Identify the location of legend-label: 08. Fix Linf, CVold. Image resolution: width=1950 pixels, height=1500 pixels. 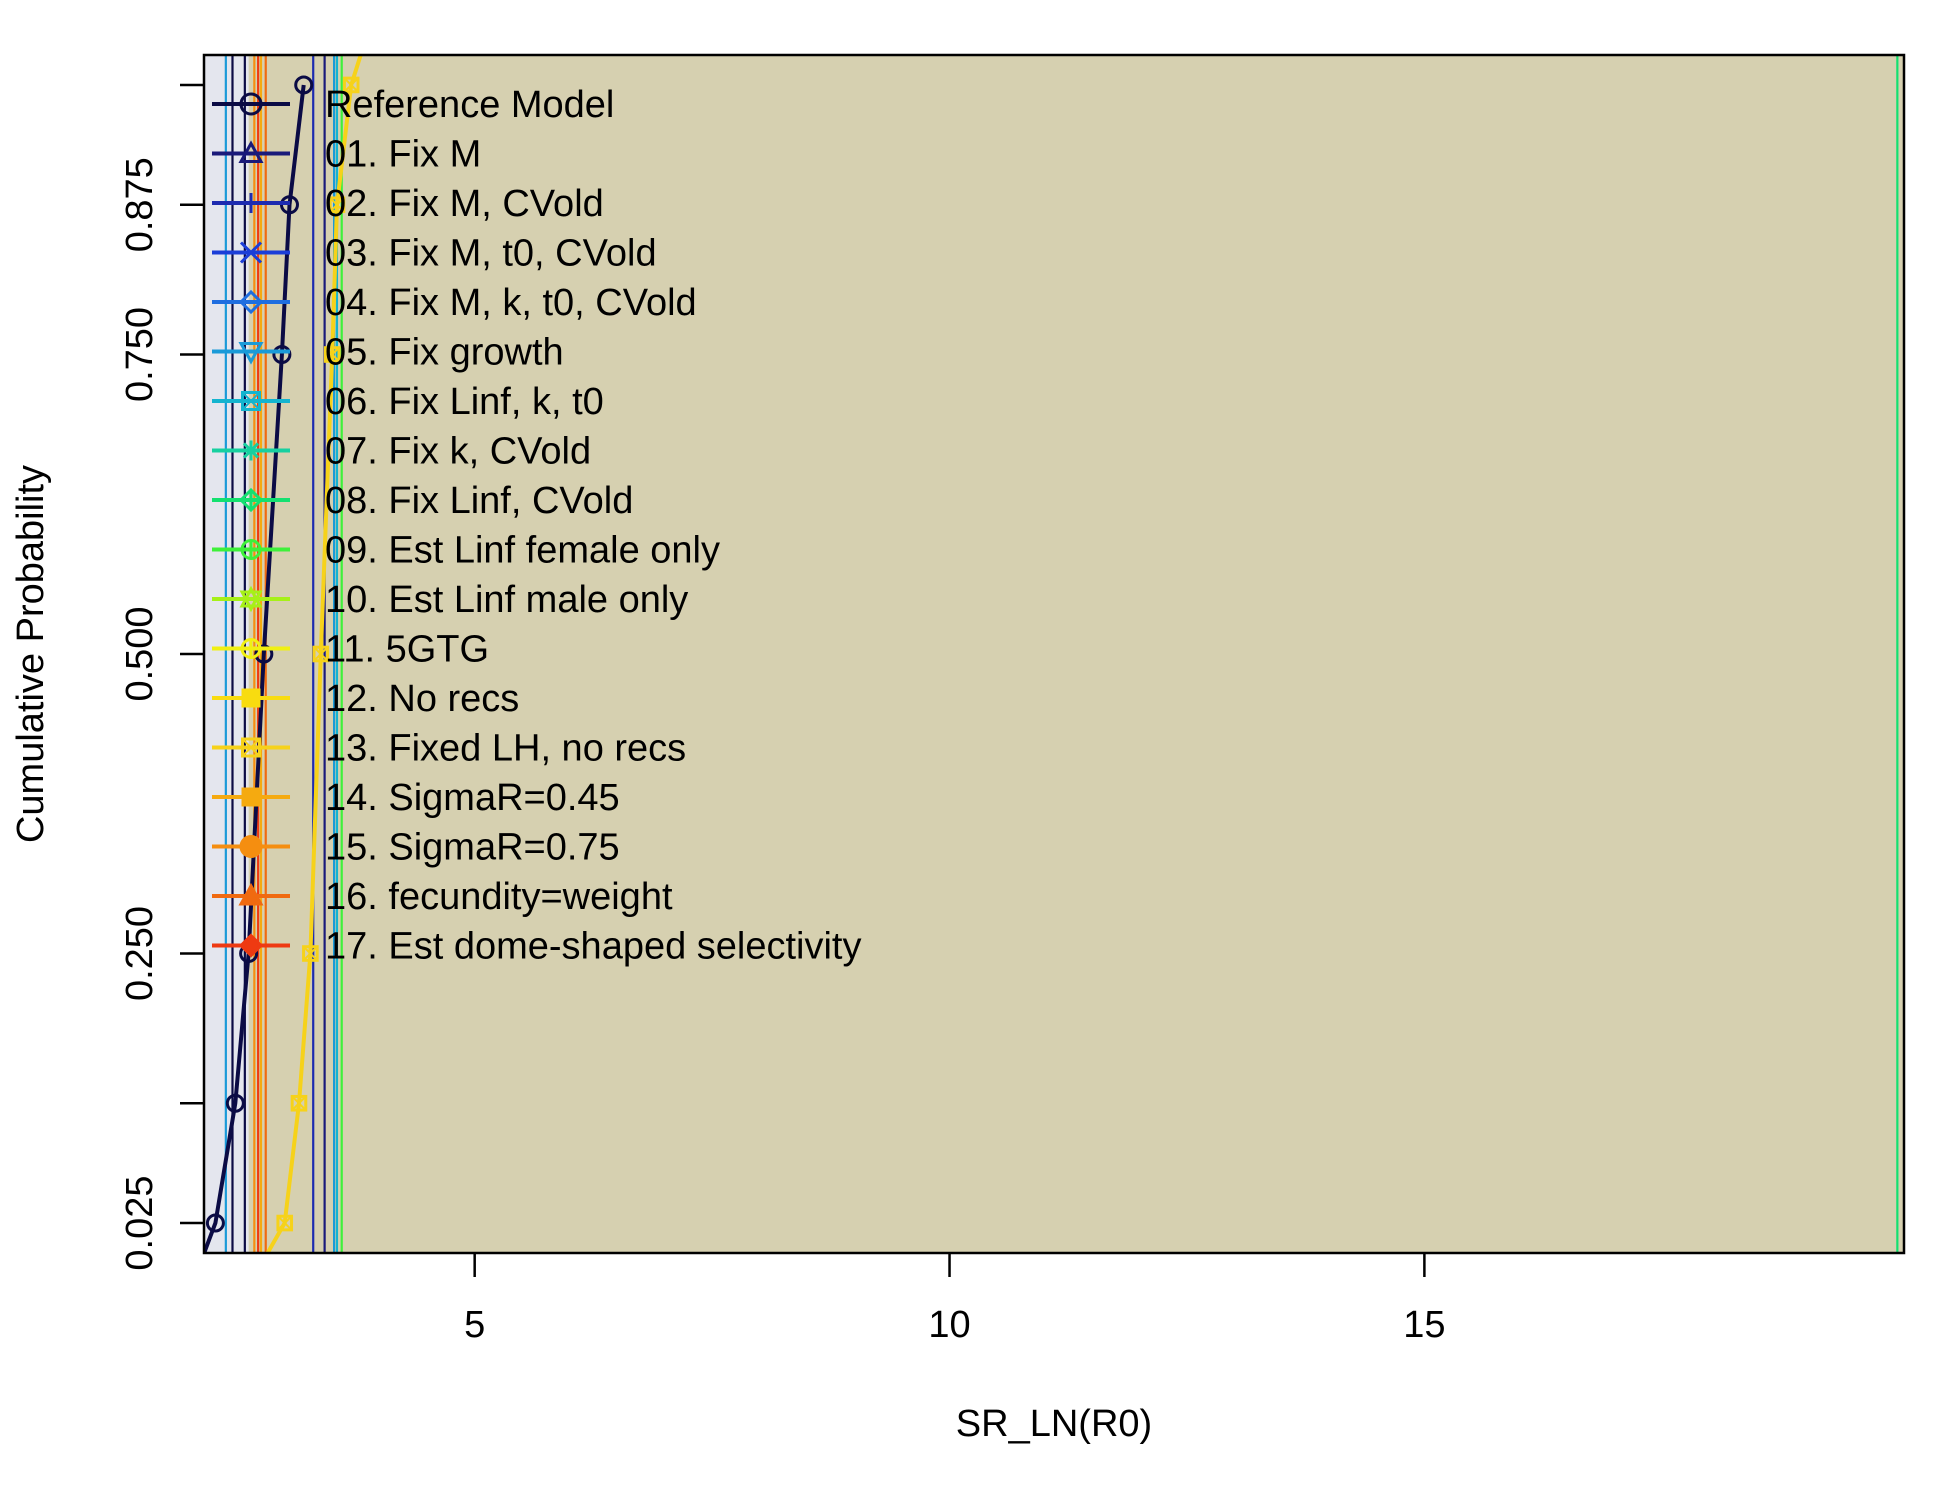
(479, 501).